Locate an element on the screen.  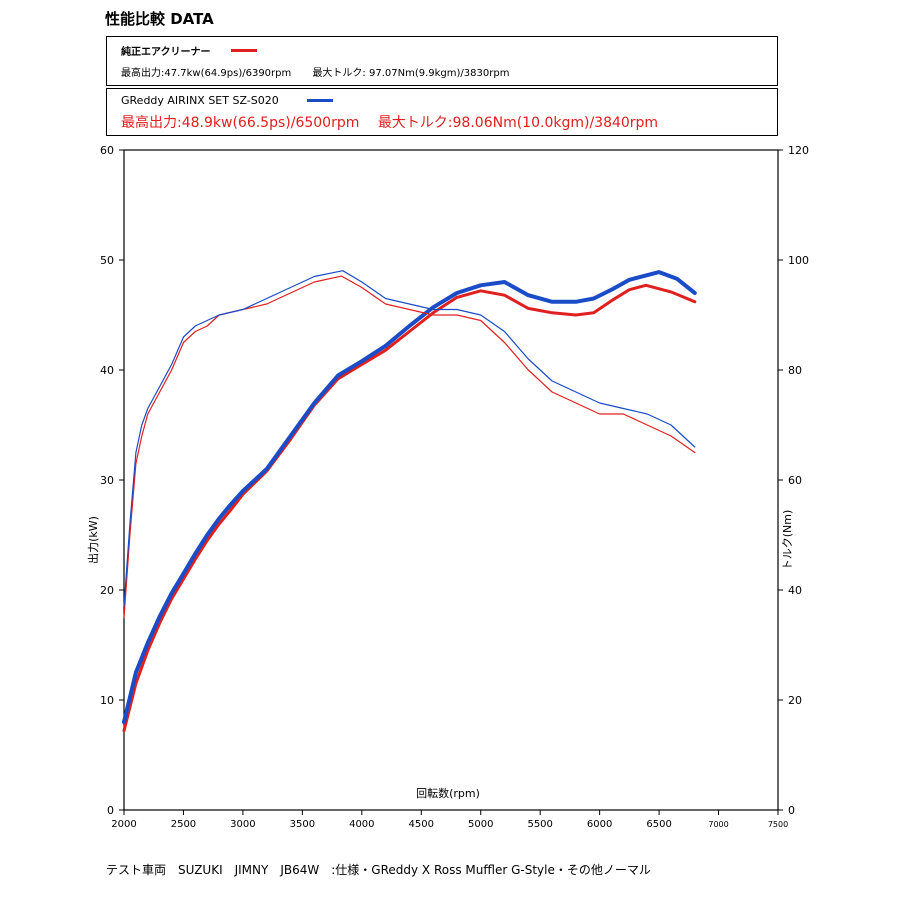
x-tick-label: 3000 is located at coordinates (242, 824).